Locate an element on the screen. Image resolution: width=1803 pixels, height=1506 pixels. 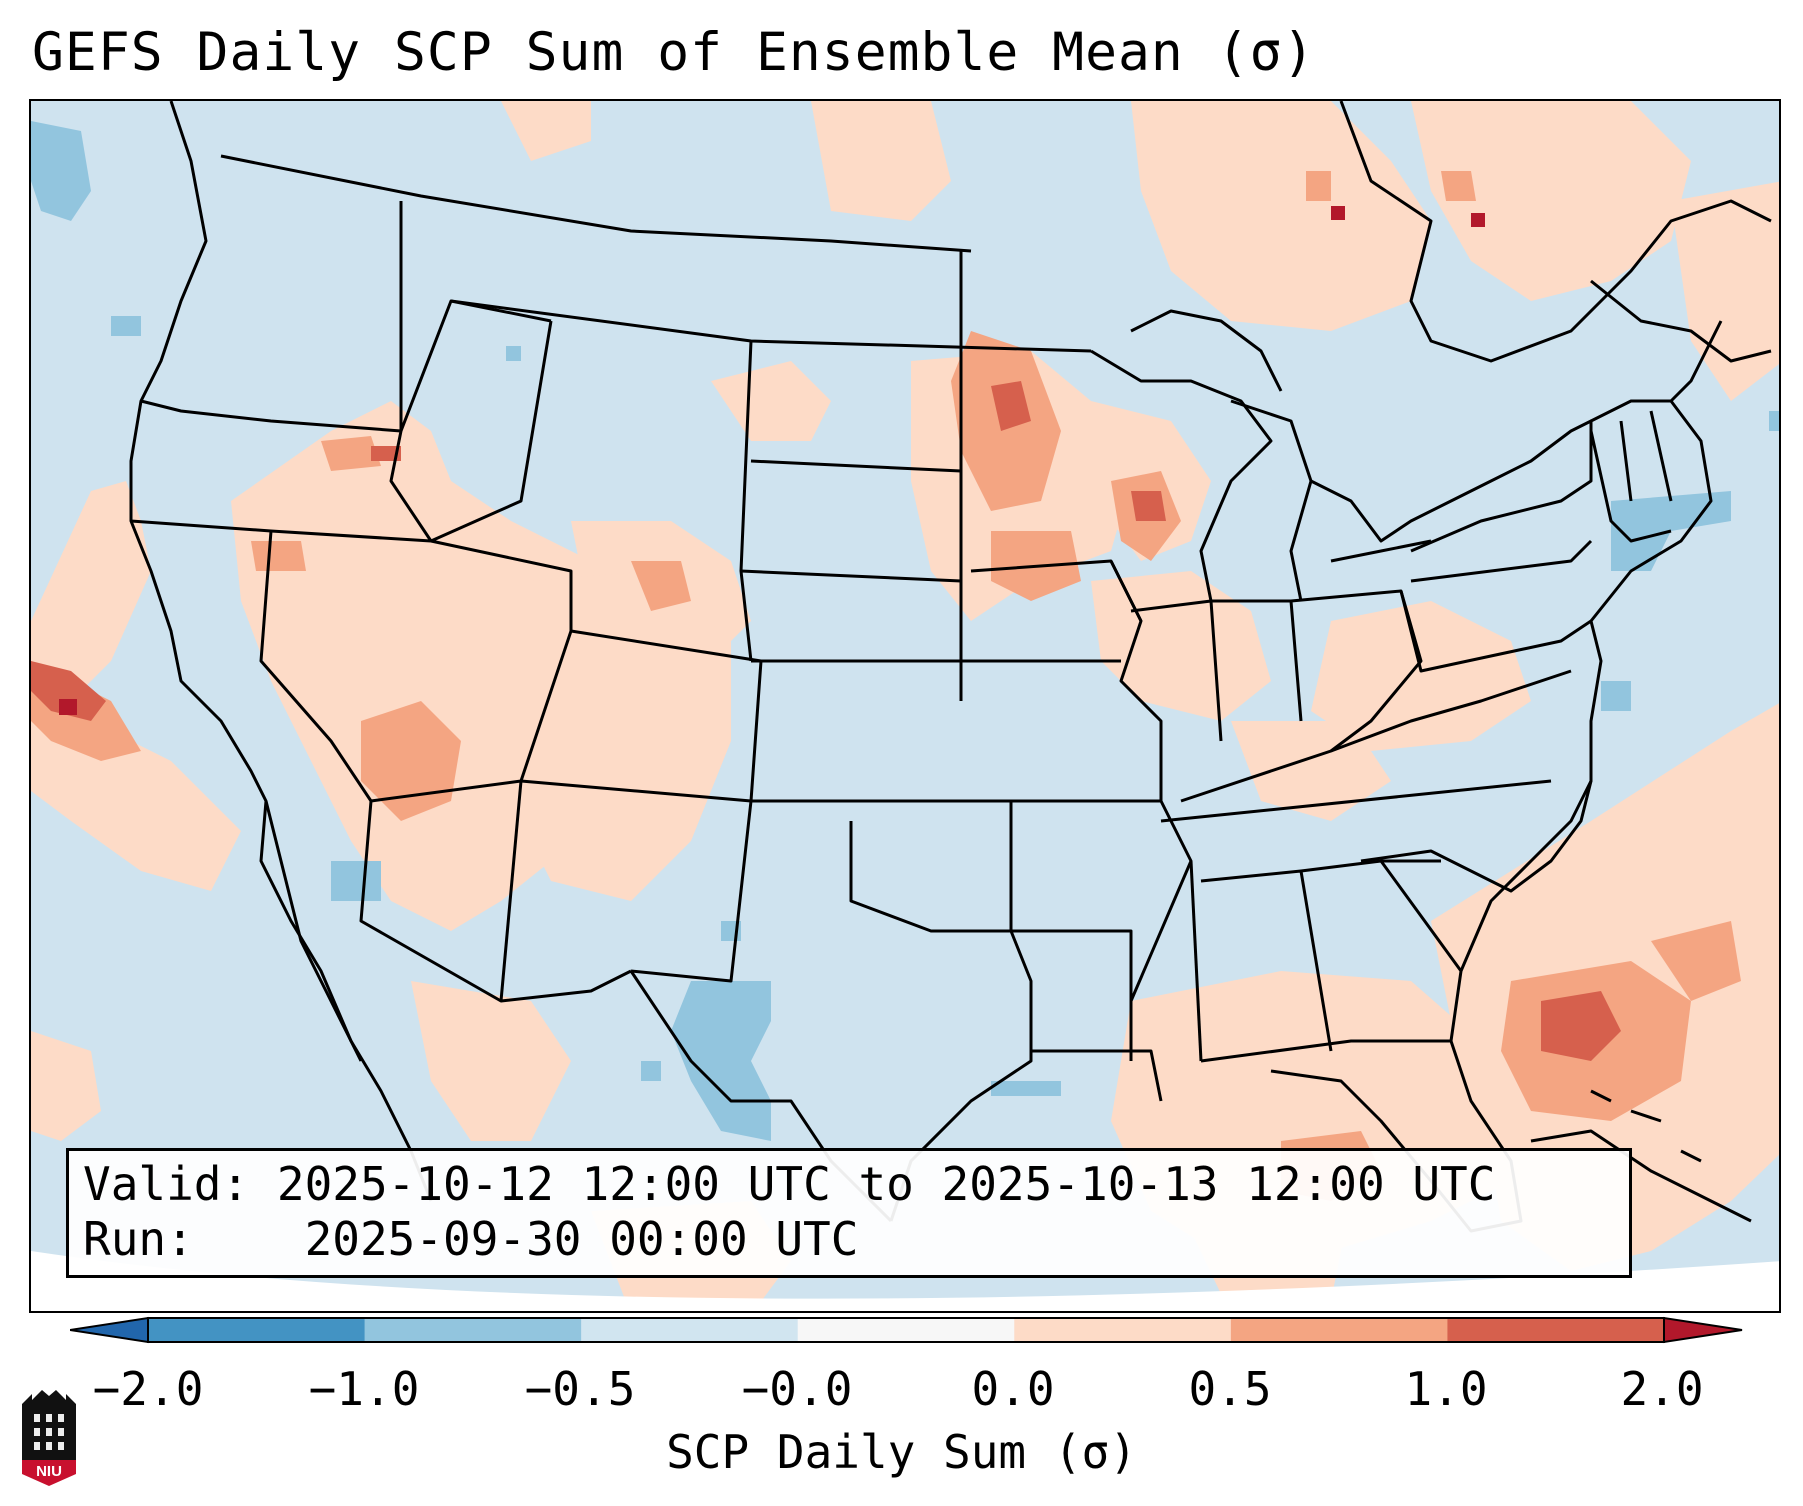
colorbar-outline is located at coordinates (906, 1330).